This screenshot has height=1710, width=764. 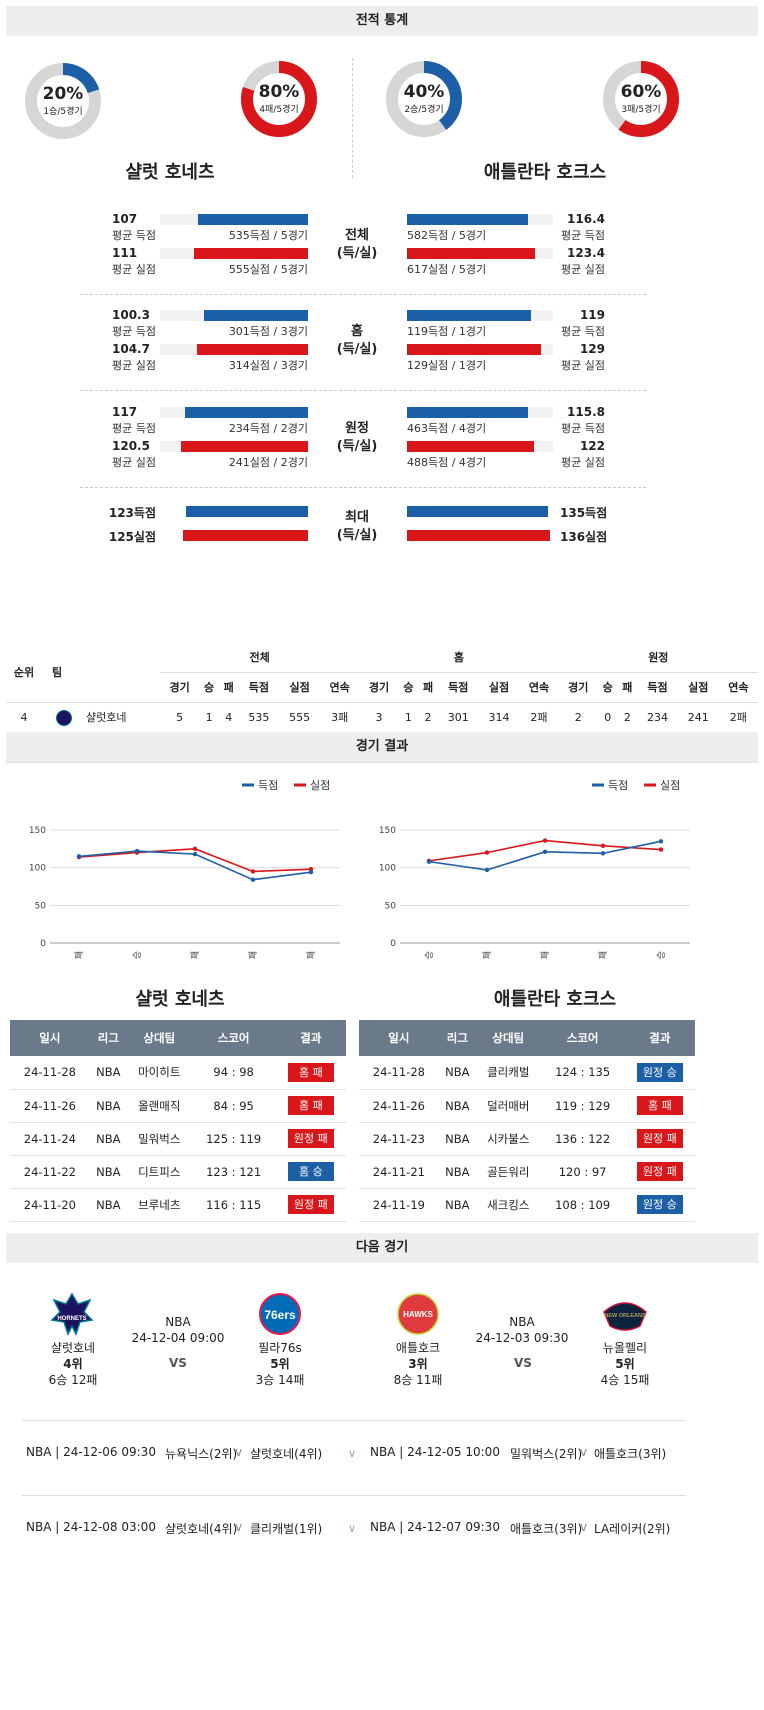 I want to click on date-cell: 24-11-21, so click(x=399, y=1172).